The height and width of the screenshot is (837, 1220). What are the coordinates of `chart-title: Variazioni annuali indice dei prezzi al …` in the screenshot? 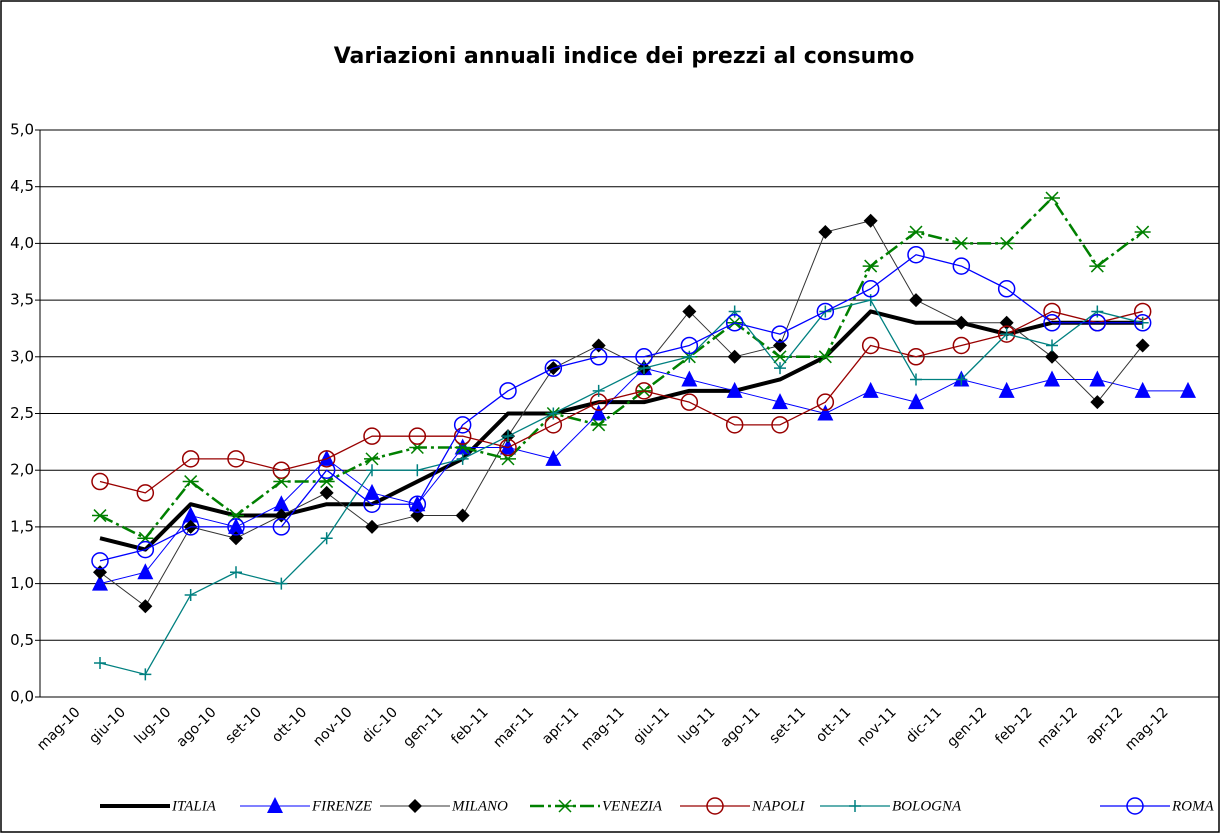 It's located at (624, 56).